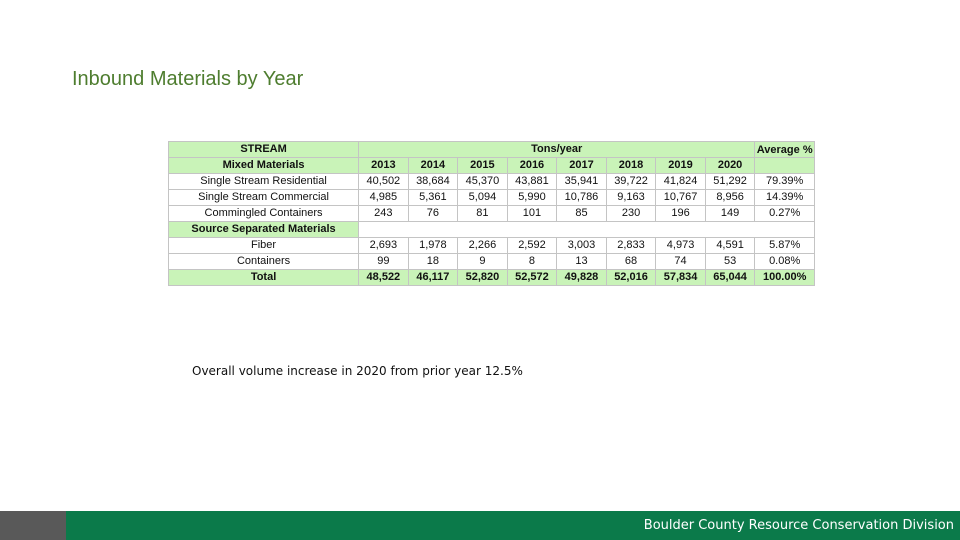  What do you see at coordinates (784, 197) in the screenshot?
I see `average-cell: 14.39%` at bounding box center [784, 197].